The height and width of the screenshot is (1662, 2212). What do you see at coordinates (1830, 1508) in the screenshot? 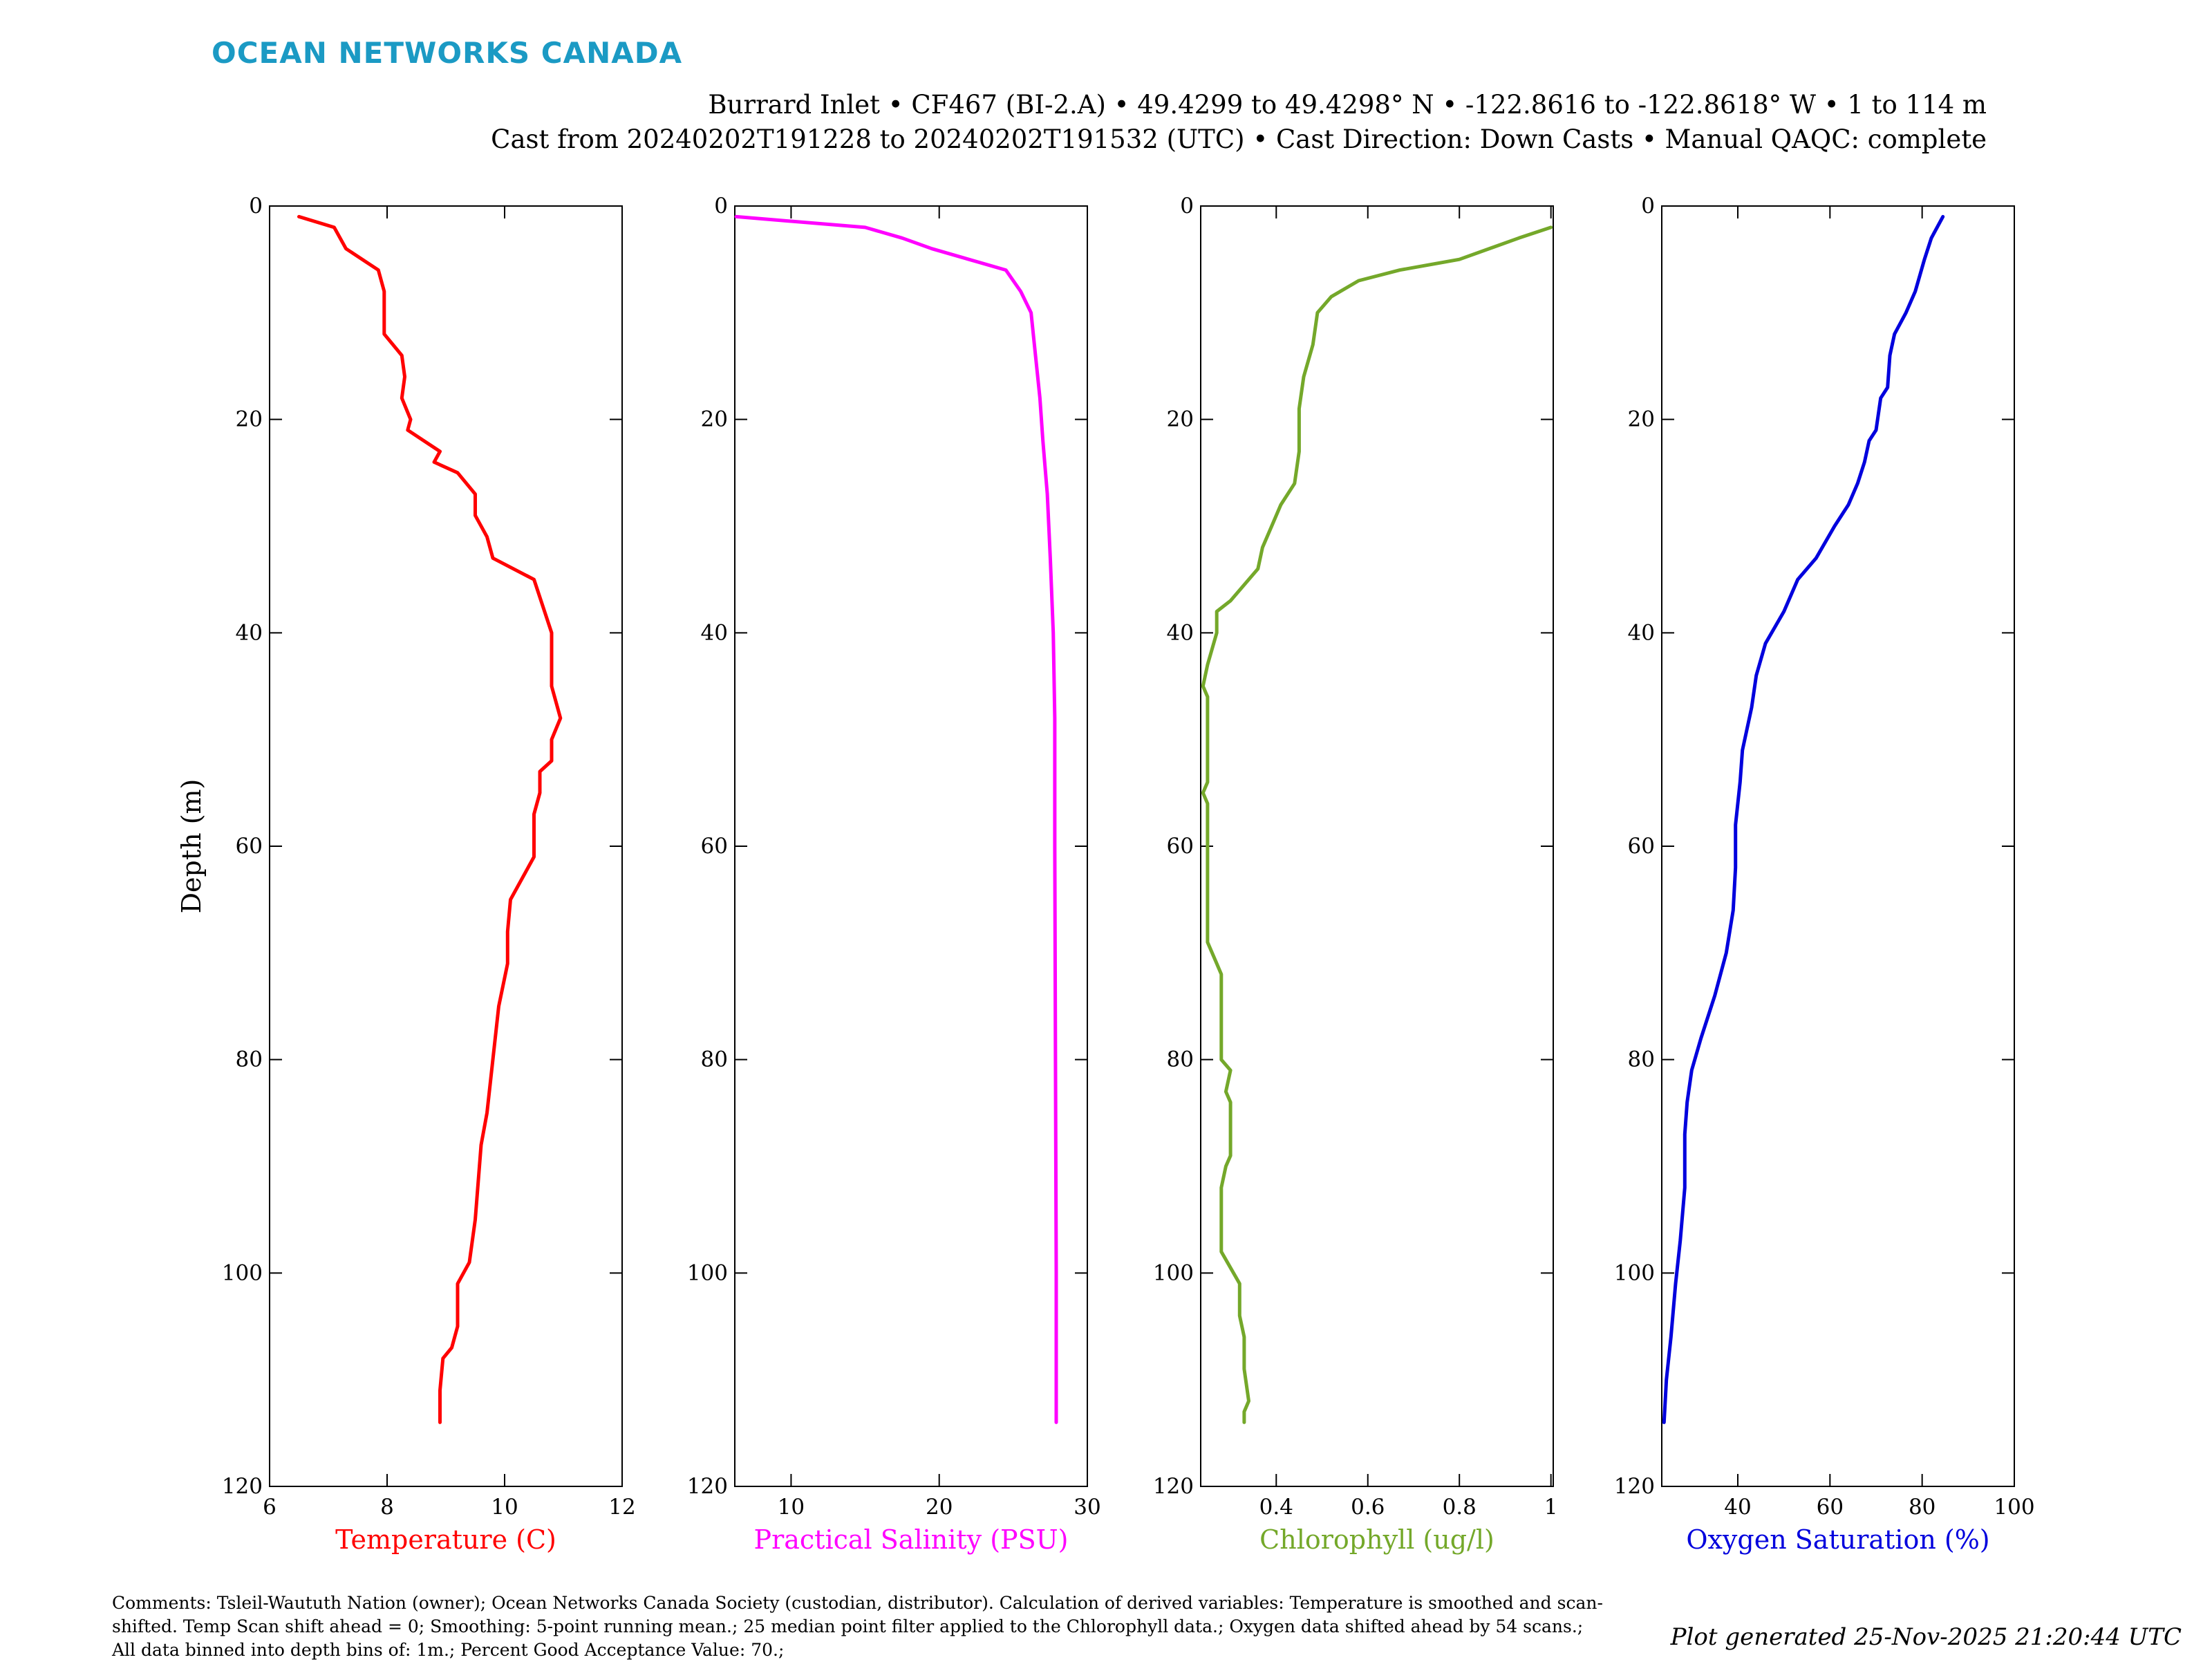
I see `x-tick-label: 60` at bounding box center [1830, 1508].